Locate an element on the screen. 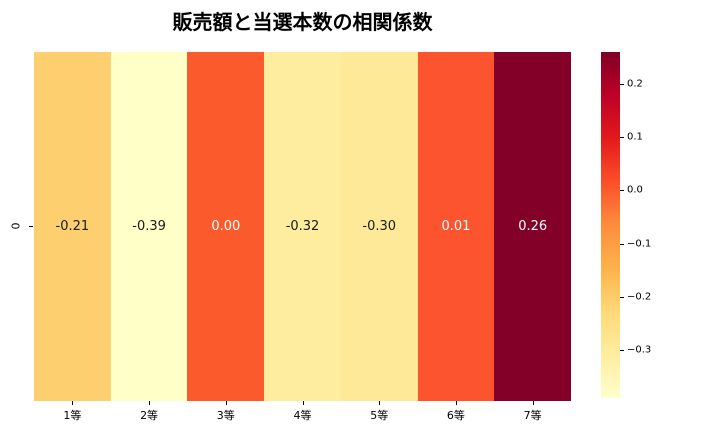 The height and width of the screenshot is (432, 720). heatmap-cell: 0.01 is located at coordinates (456, 226).